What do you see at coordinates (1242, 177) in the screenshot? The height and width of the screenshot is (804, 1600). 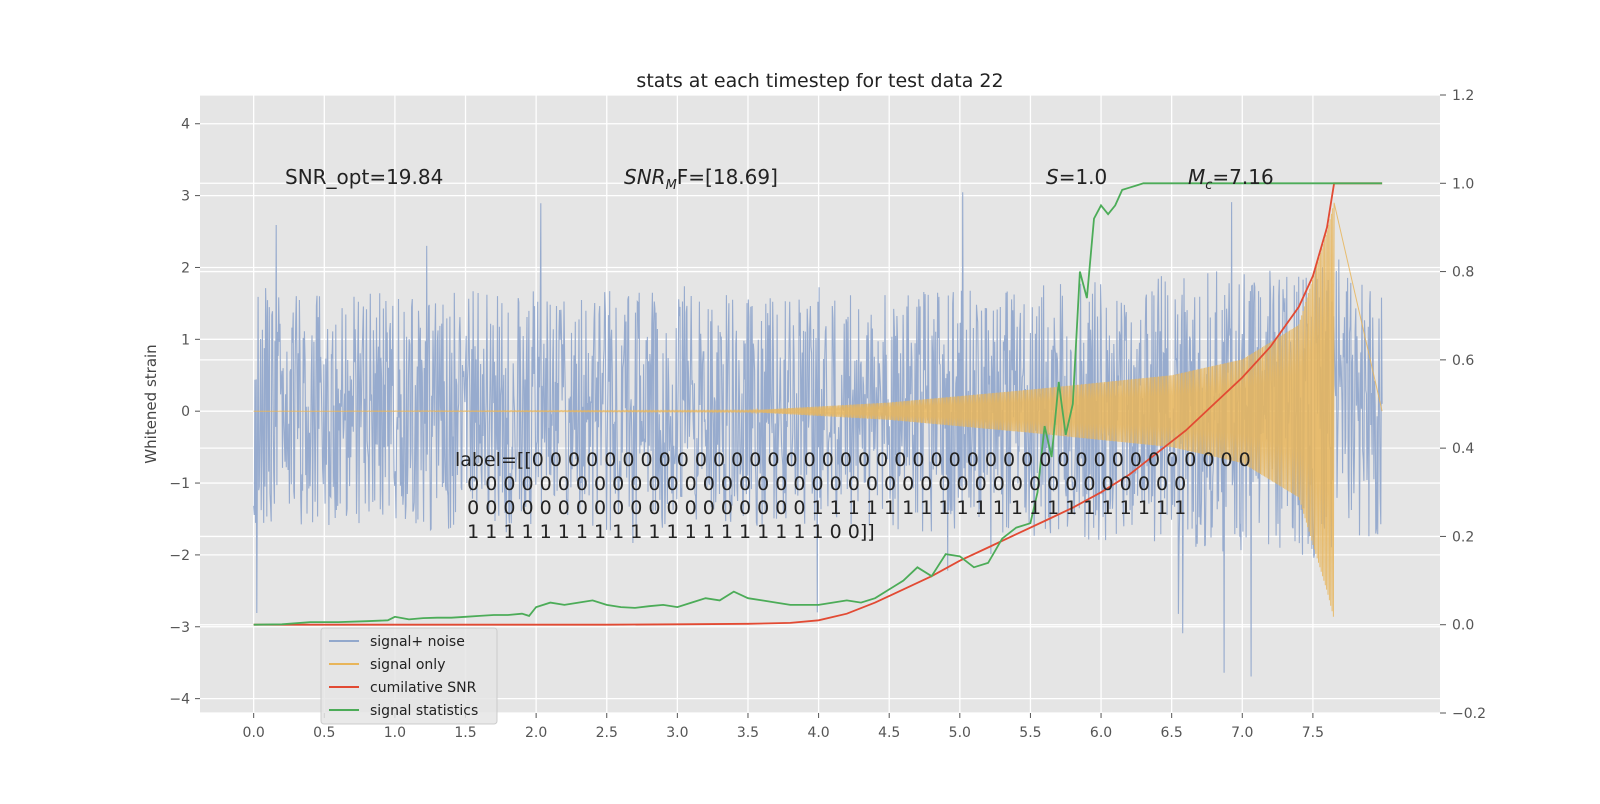 I see `mc-value: =7.16` at bounding box center [1242, 177].